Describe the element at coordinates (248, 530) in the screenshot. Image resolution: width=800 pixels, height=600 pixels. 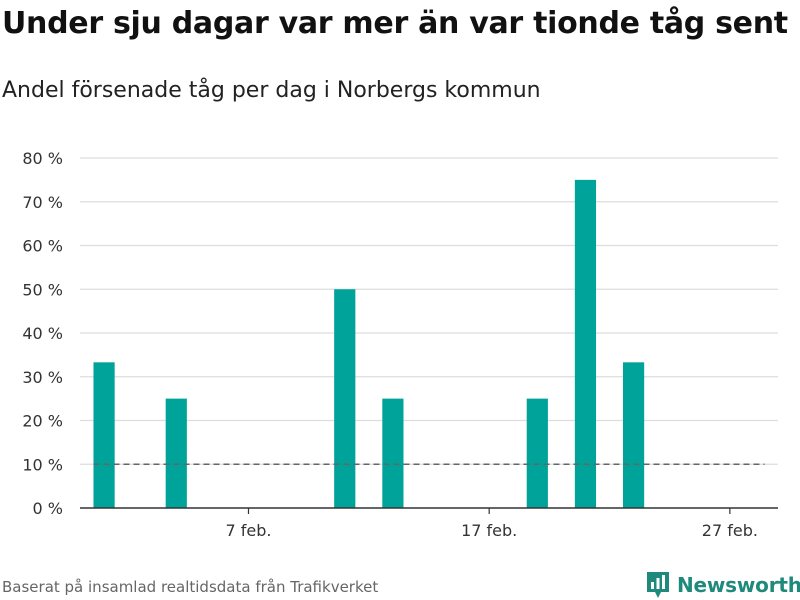
I see `x-tick-label: 7 feb.` at that location.